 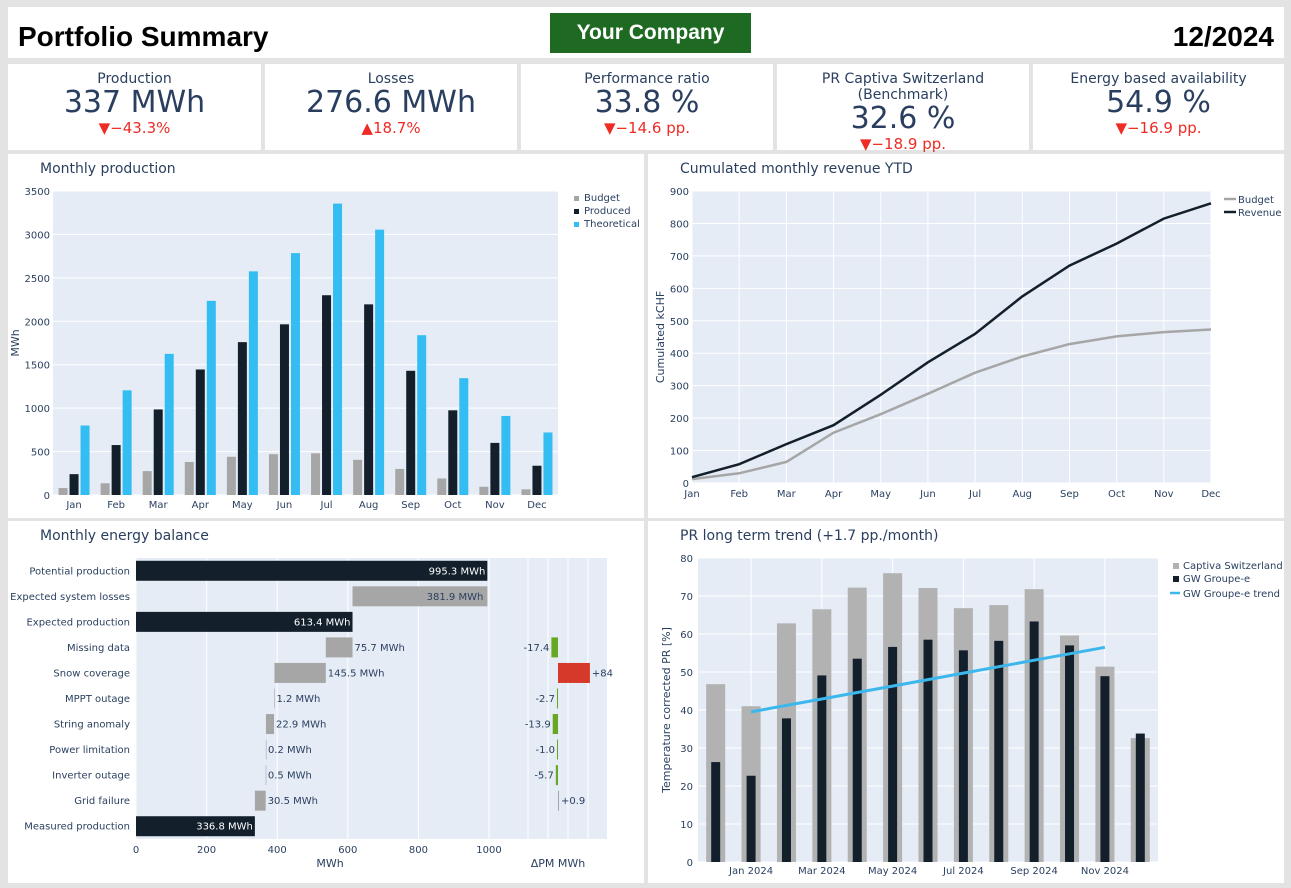 I want to click on legend-label: Produced, so click(x=607, y=211).